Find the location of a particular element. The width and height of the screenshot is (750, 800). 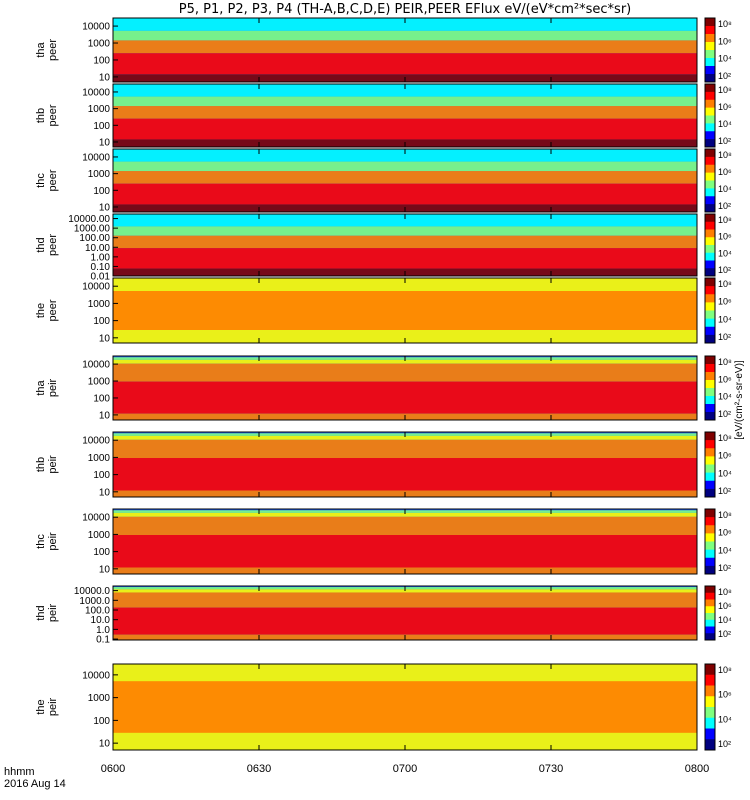

y-tick-label: 10.0 is located at coordinates (101, 620).